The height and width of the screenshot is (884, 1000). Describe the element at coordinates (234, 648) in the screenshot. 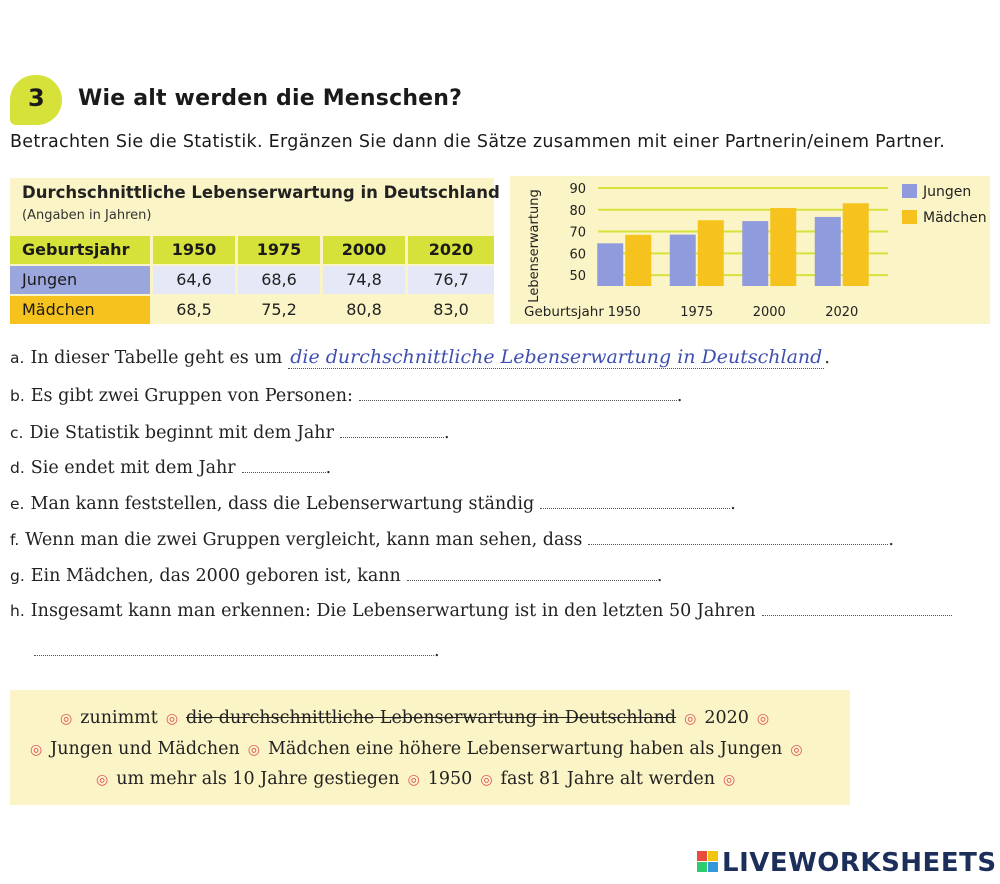

I see `answer-field-h-line2` at that location.